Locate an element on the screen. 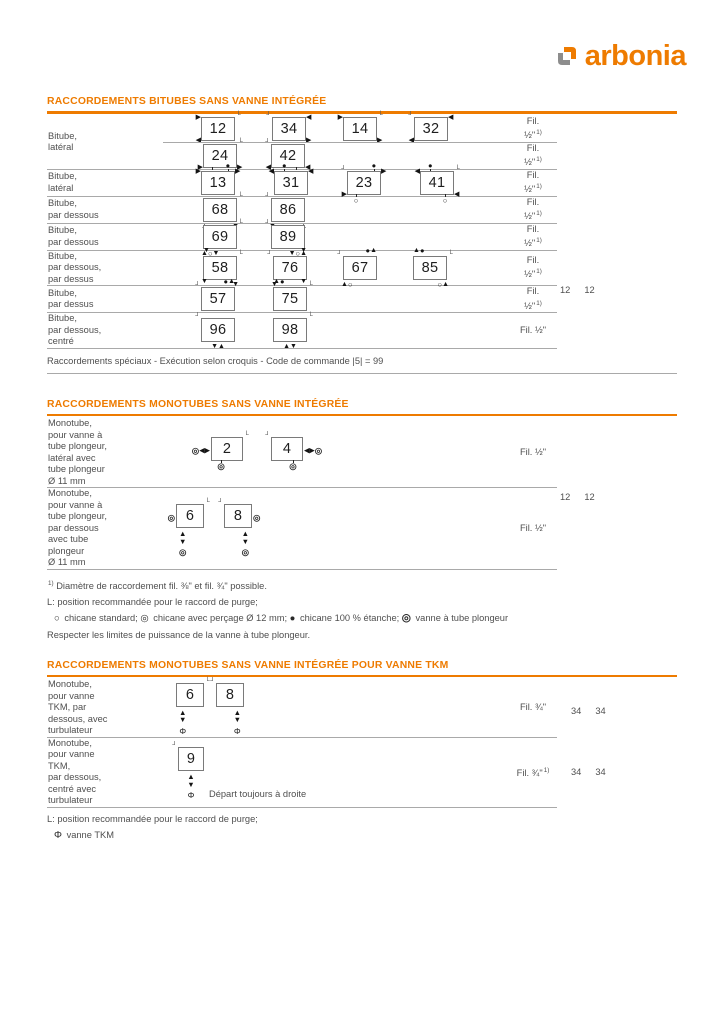 The height and width of the screenshot is (1024, 724). radiator-diagram: 4 L ◀ ▶ ◎ ◎ is located at coordinates (293, 450).